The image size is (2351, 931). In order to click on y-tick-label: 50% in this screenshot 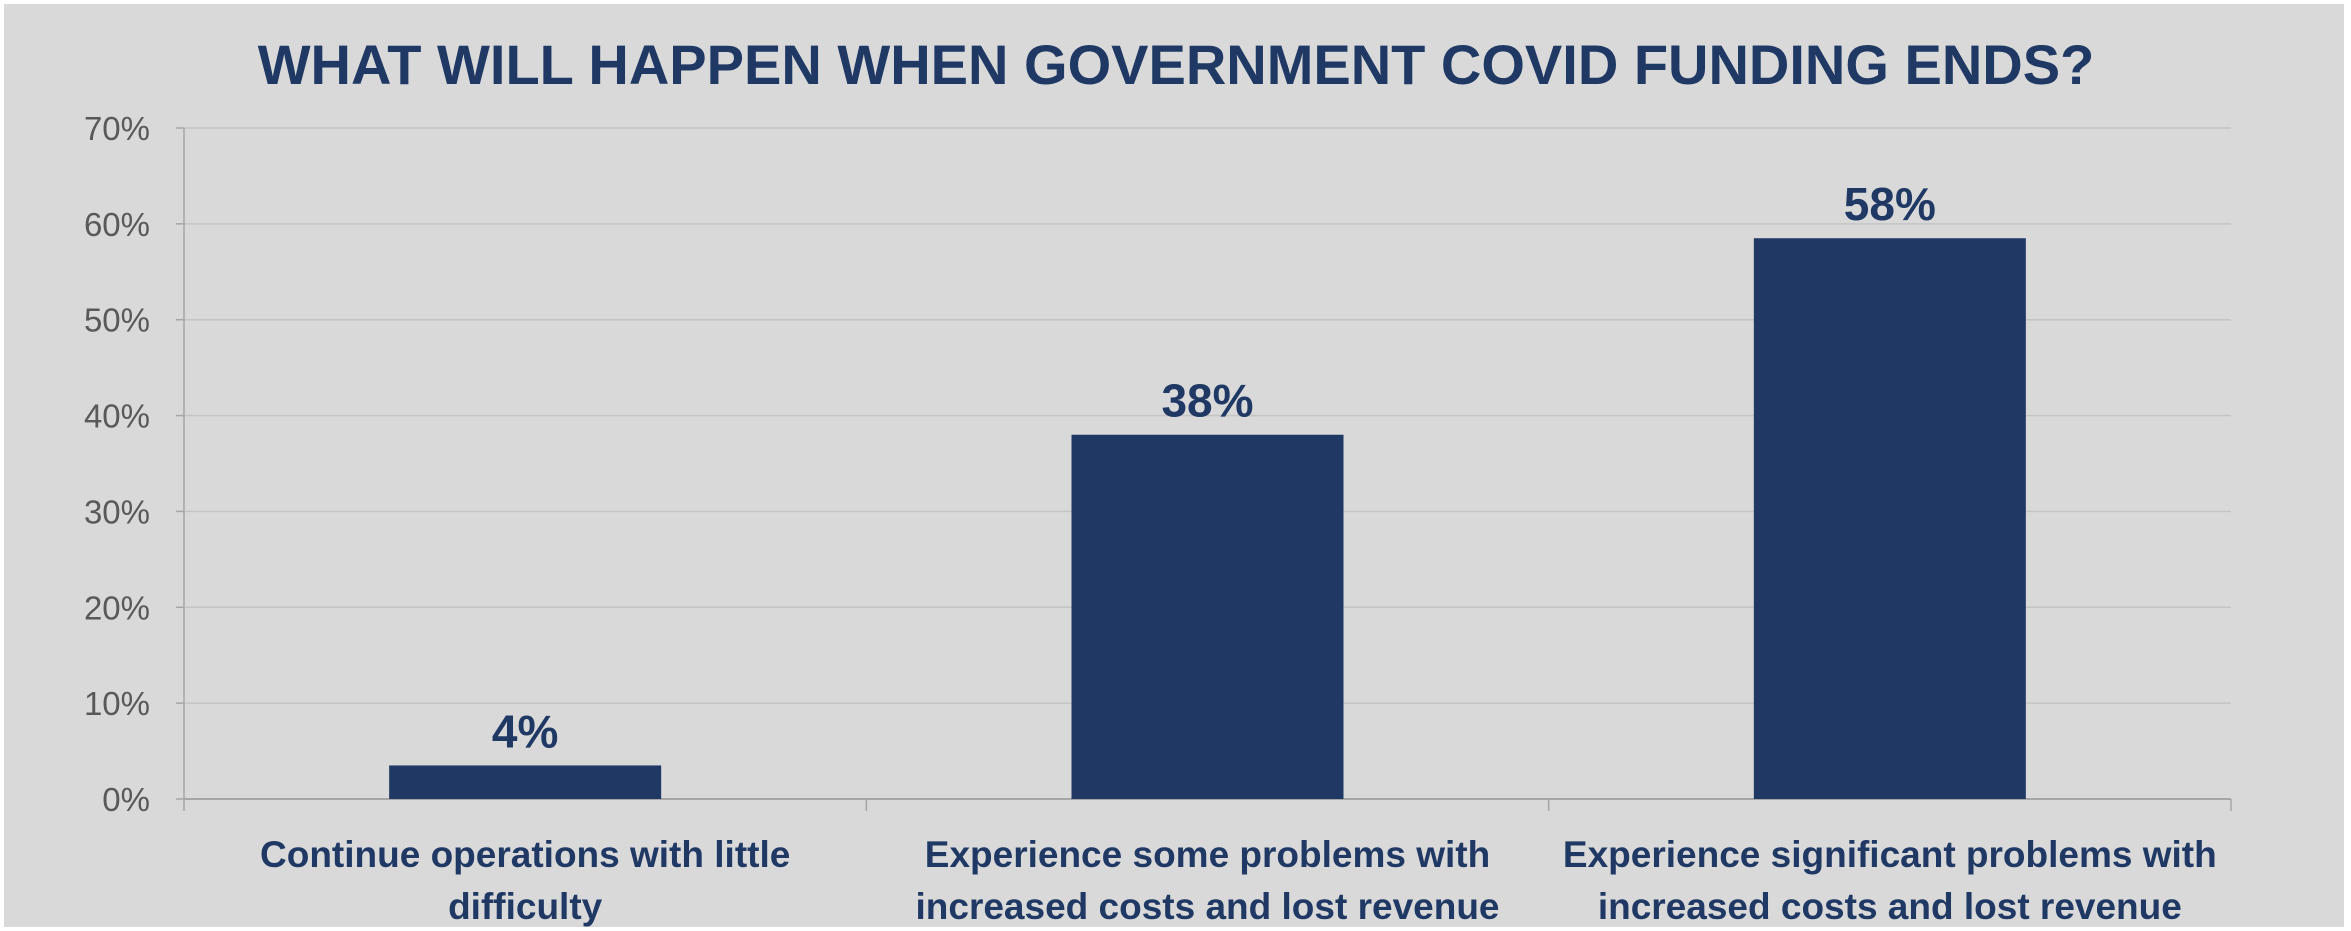, I will do `click(117, 320)`.